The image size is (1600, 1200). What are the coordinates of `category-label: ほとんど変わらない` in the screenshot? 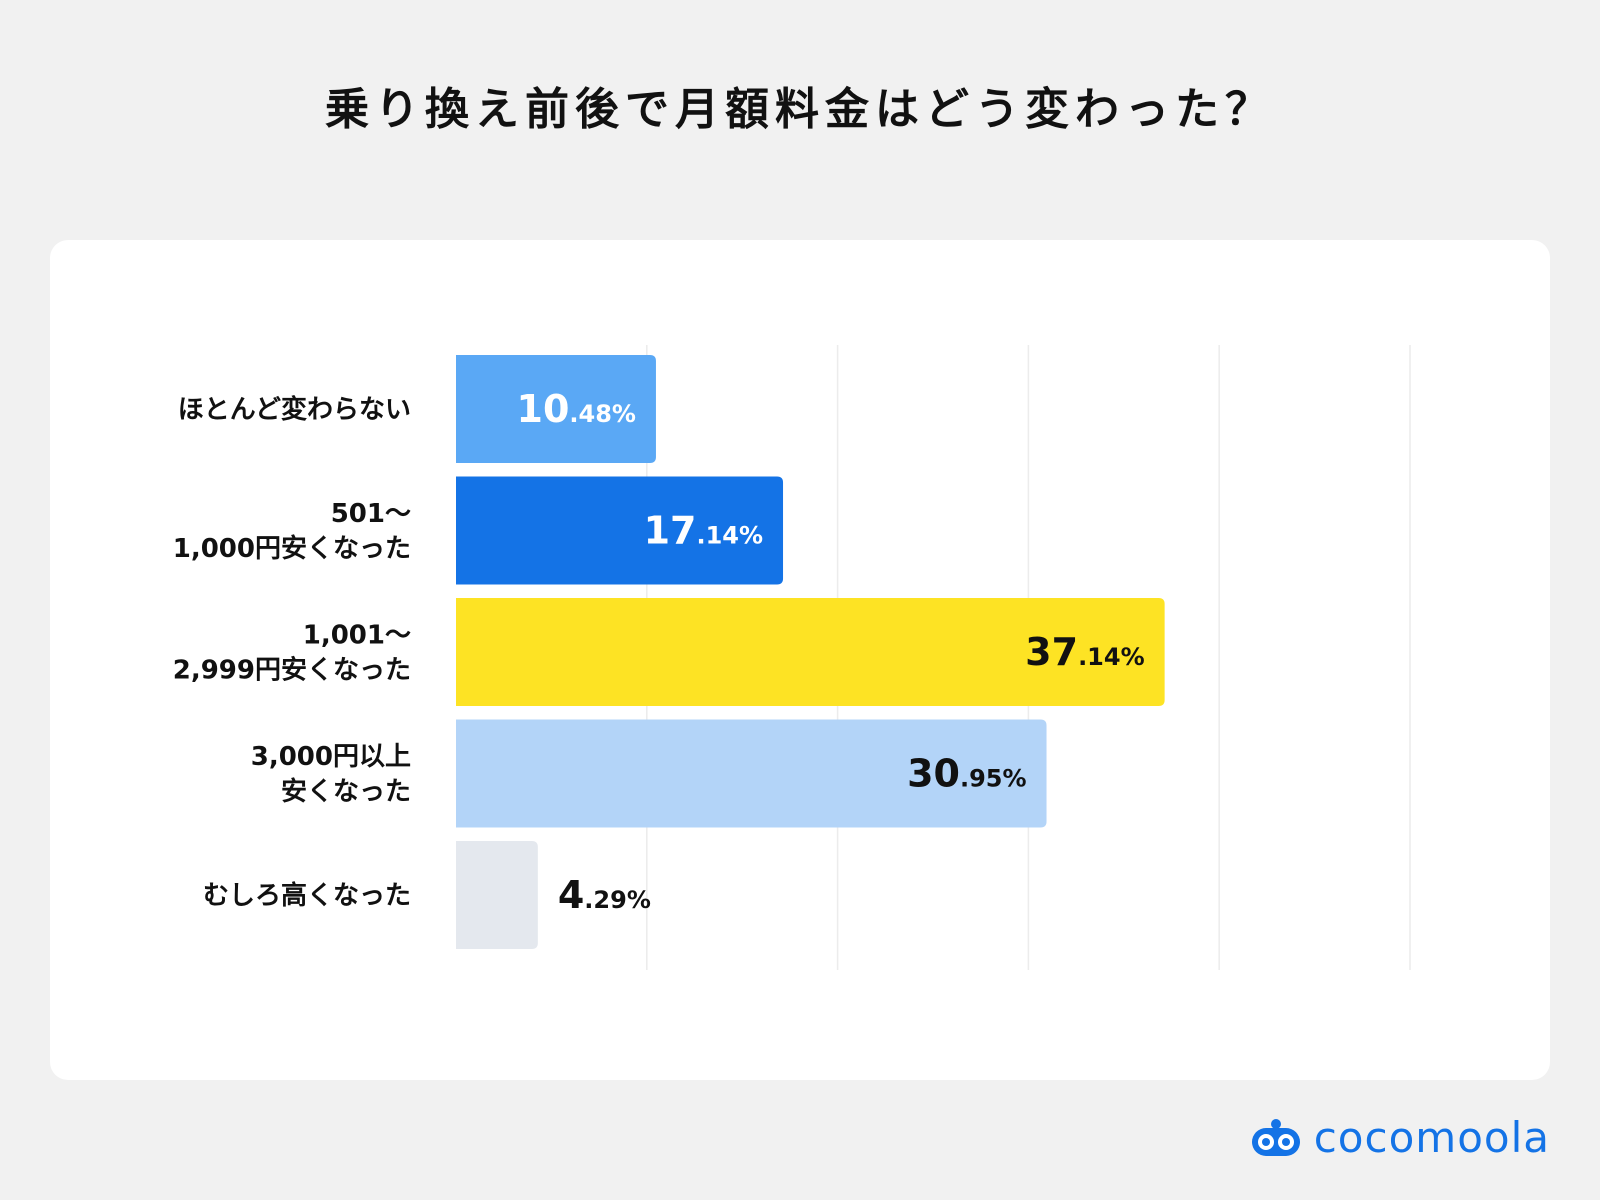 It's located at (294, 409).